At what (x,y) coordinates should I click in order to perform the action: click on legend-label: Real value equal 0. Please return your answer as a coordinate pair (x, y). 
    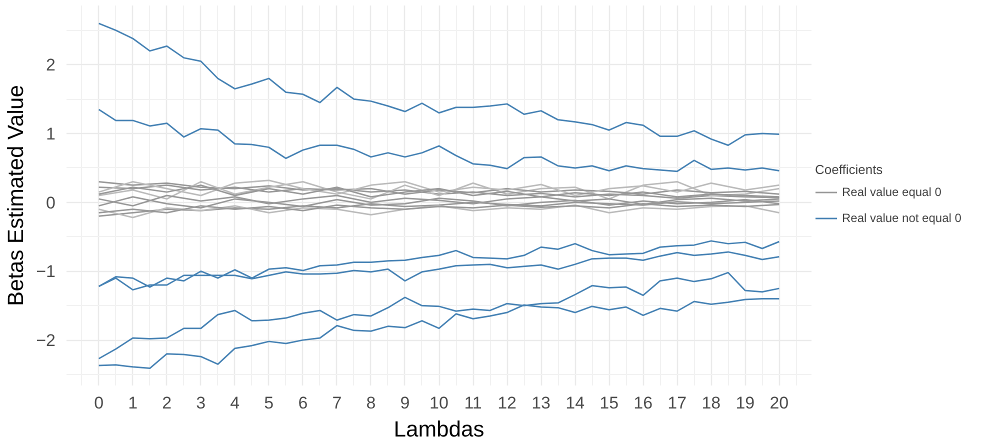
    Looking at the image, I should click on (892, 192).